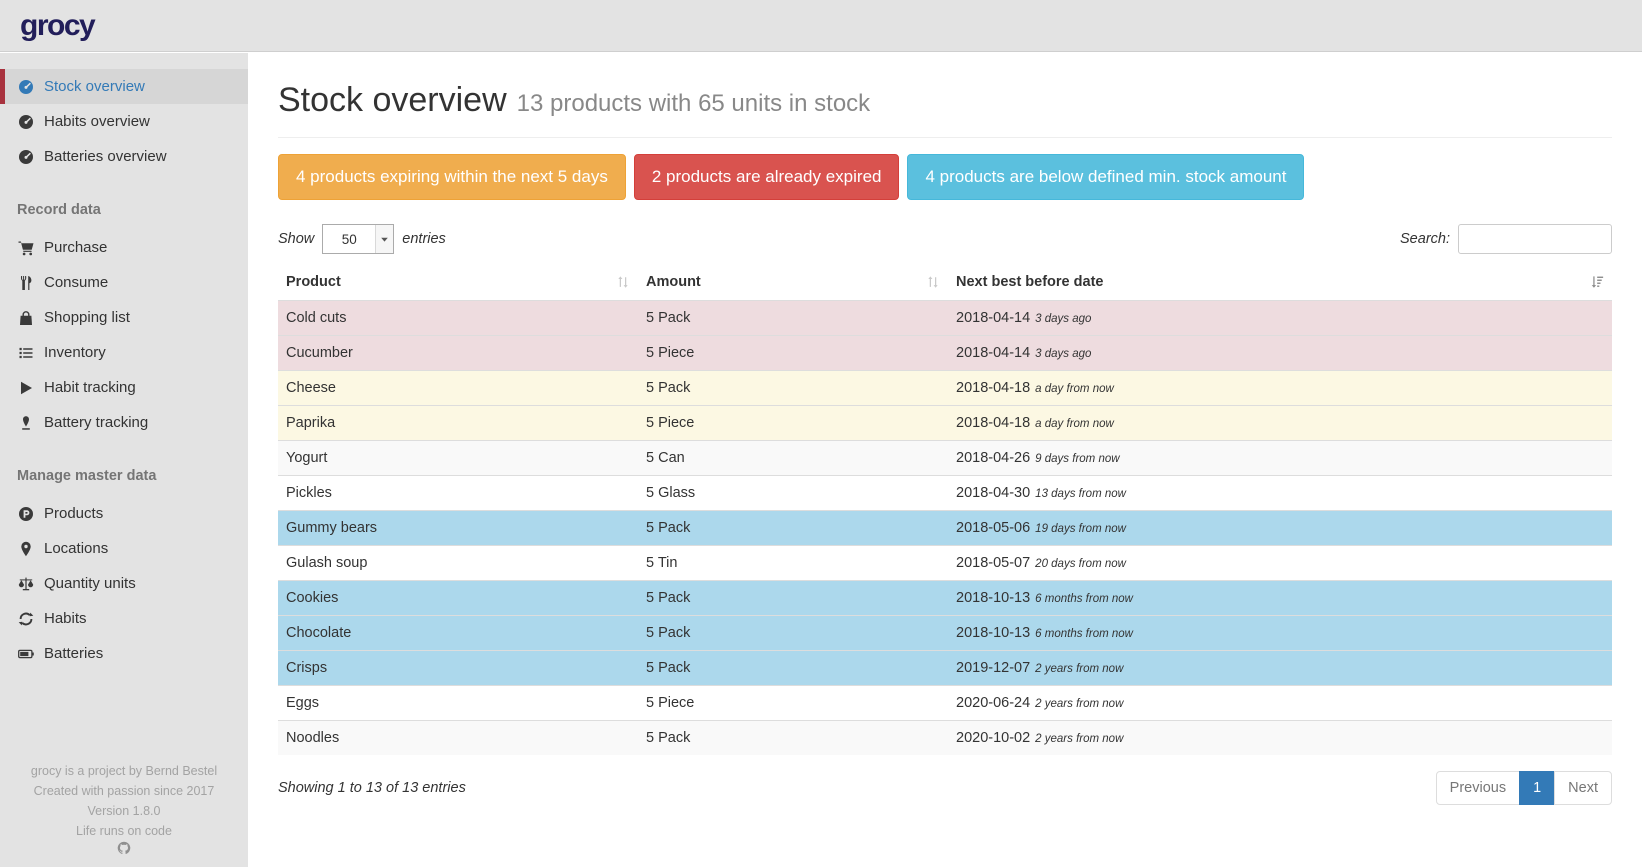 The image size is (1642, 867). Describe the element at coordinates (993, 598) in the screenshot. I see `best-before-date: 2018-10-13` at that location.